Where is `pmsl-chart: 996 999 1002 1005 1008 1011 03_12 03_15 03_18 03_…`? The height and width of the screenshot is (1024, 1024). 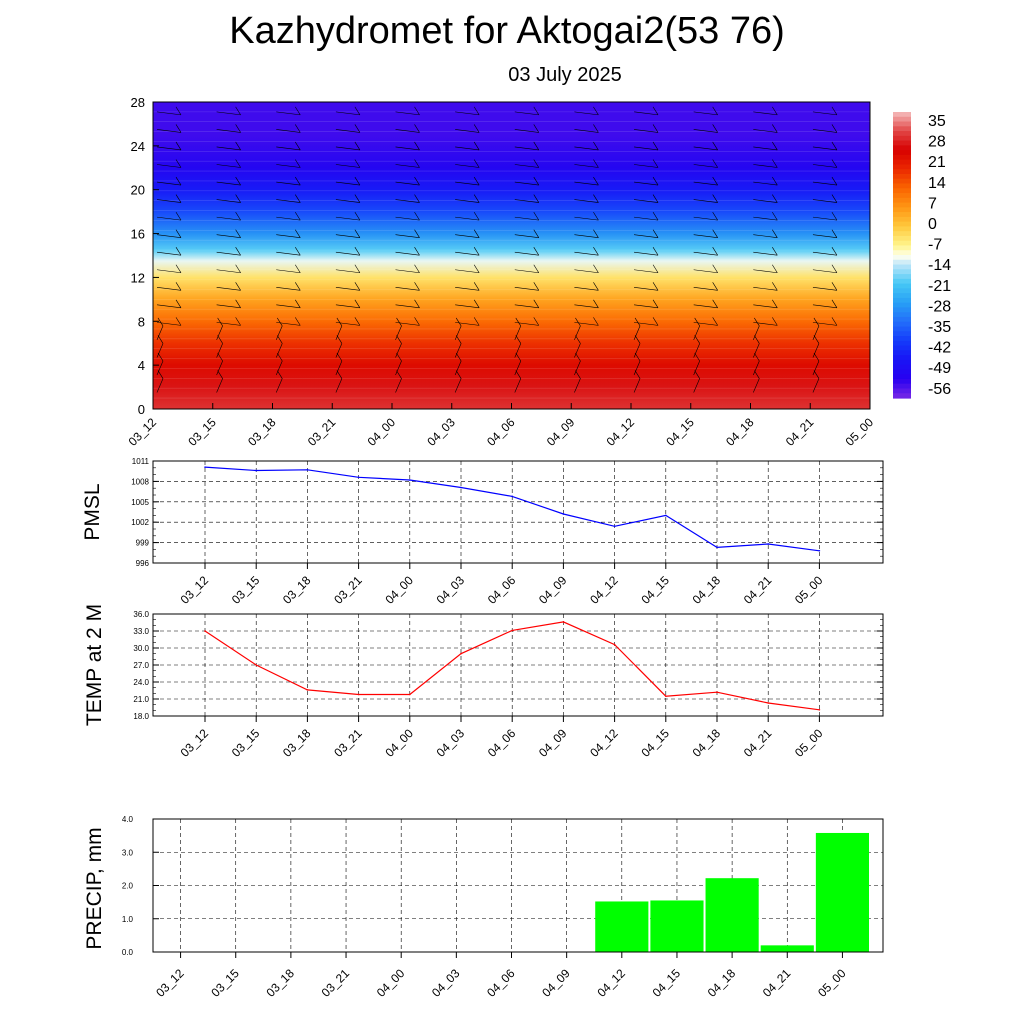 pmsl-chart: 996 999 1002 1005 1008 1011 03_12 03_15 03_18 03_… is located at coordinates (482, 532).